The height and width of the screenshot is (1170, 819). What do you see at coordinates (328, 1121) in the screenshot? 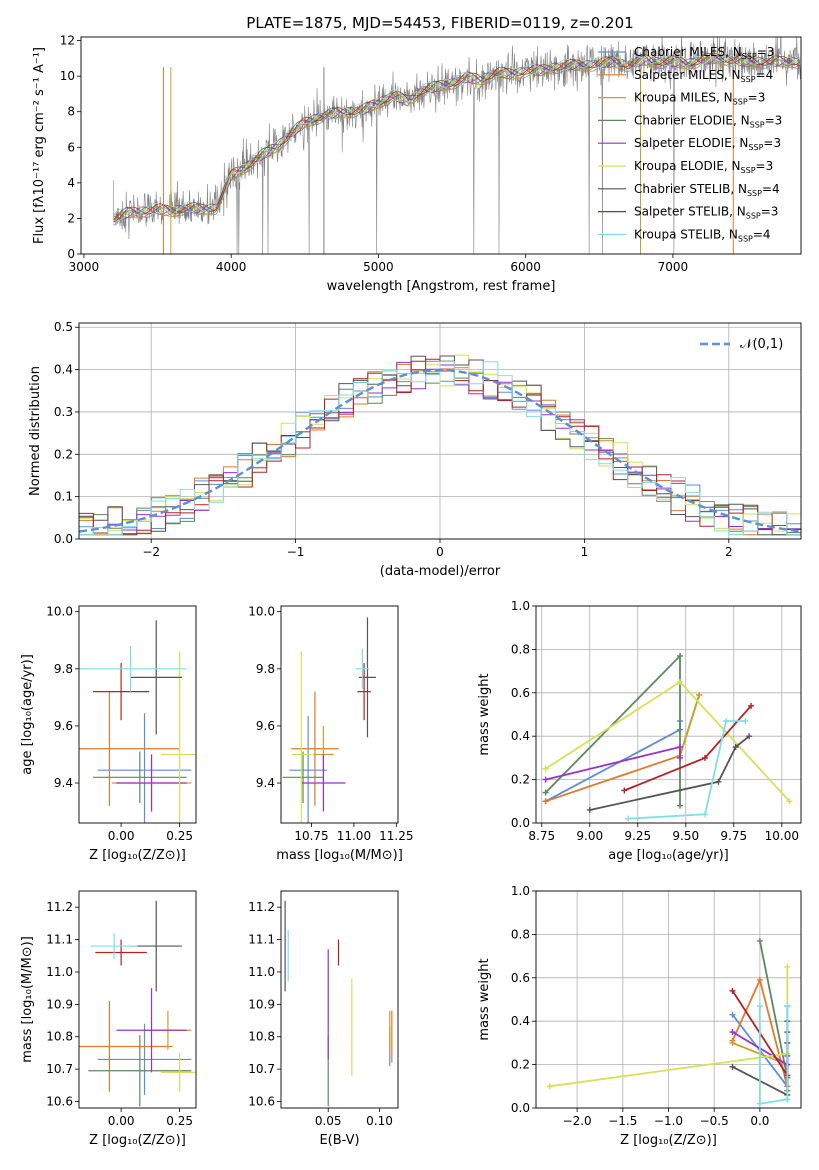
I see `x-tick-label: 0.05` at bounding box center [328, 1121].